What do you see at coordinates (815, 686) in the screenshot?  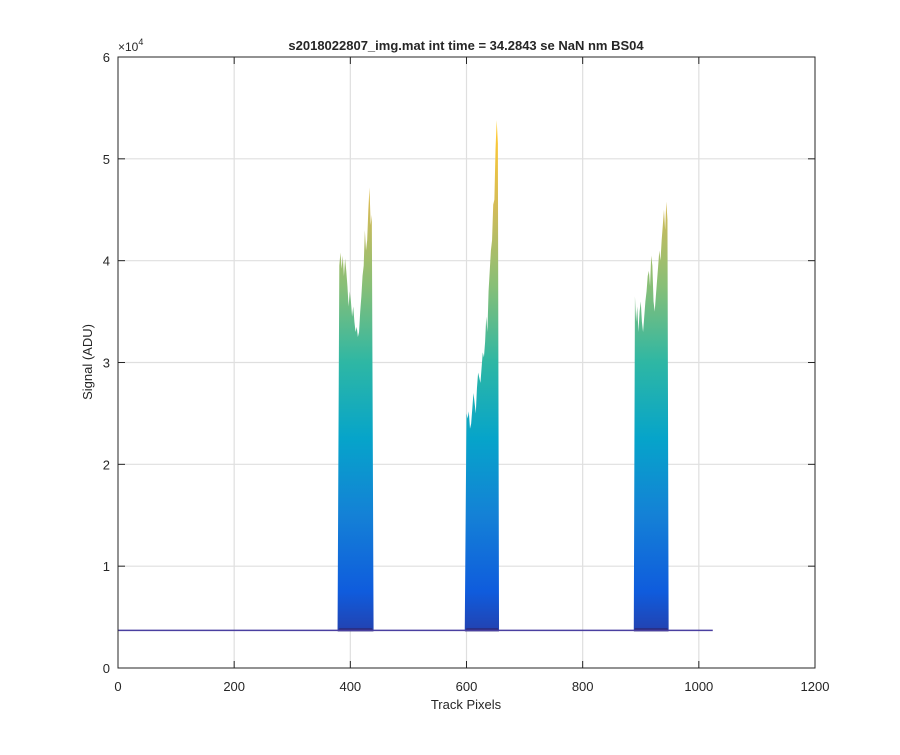 I see `x-tick-label: 1200` at bounding box center [815, 686].